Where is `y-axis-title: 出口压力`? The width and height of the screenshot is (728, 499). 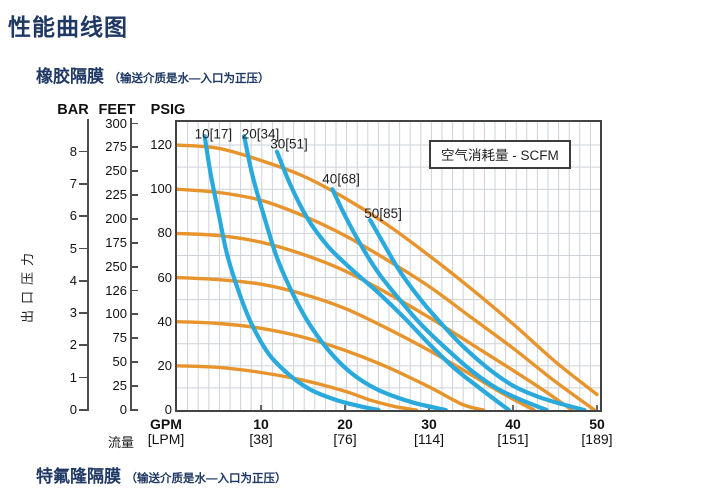
y-axis-title: 出口压力 is located at coordinates (27, 285).